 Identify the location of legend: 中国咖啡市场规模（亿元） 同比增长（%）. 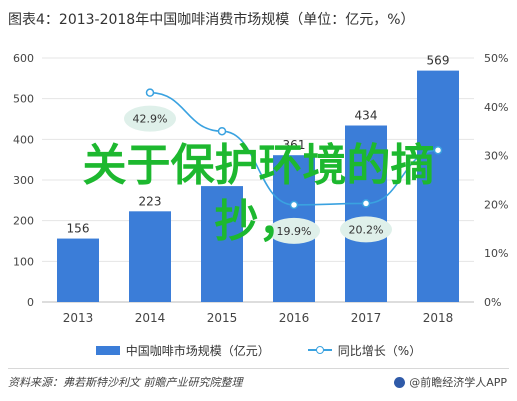
(258, 350).